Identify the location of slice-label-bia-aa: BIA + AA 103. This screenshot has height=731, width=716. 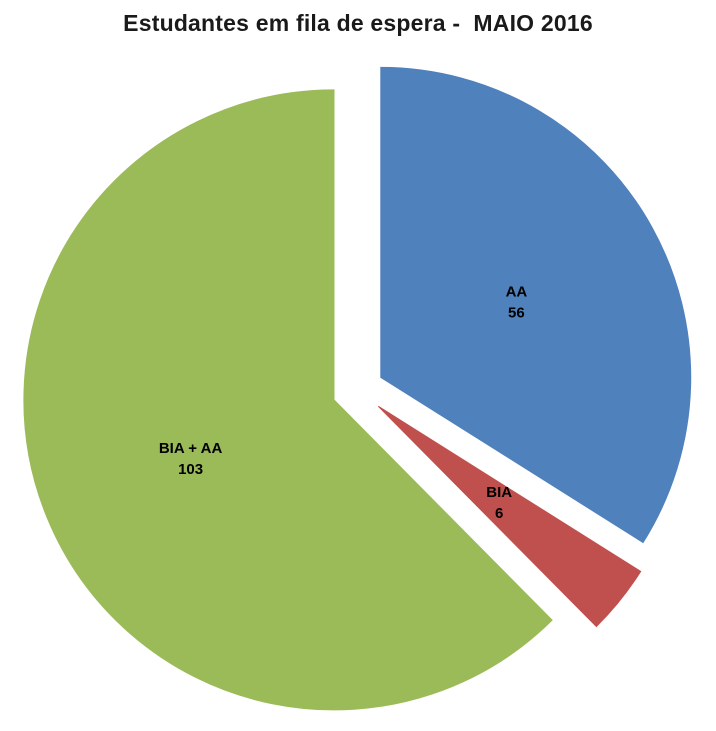
(191, 459).